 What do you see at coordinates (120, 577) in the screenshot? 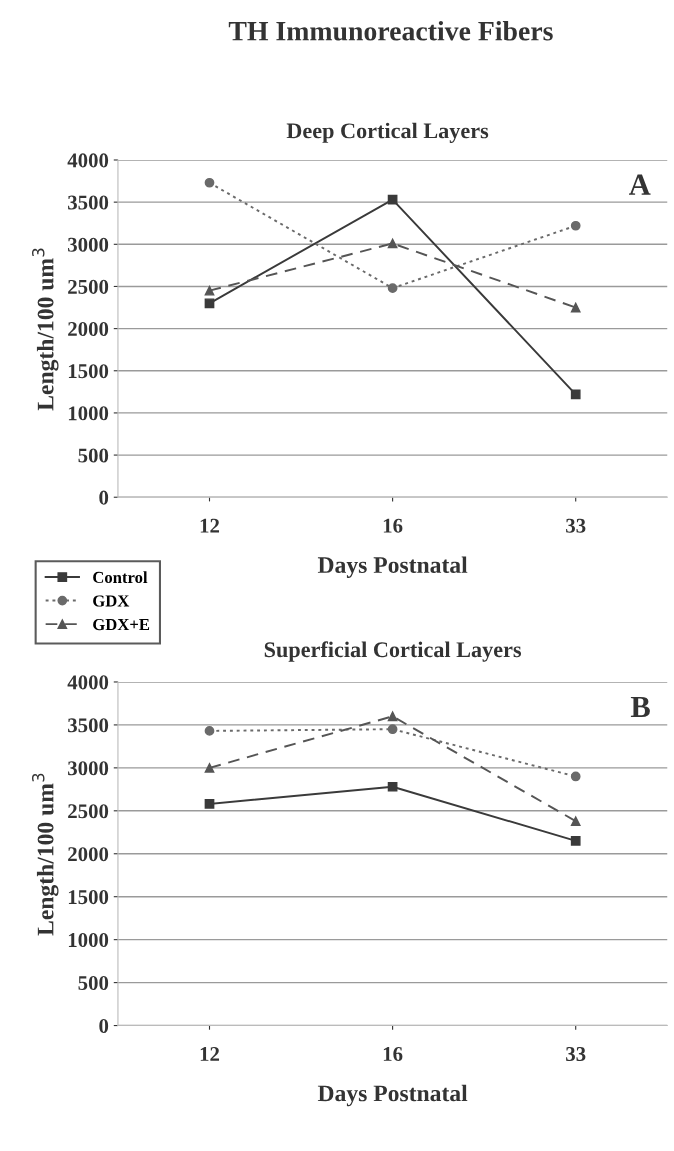
I see `legend-label: Control` at bounding box center [120, 577].